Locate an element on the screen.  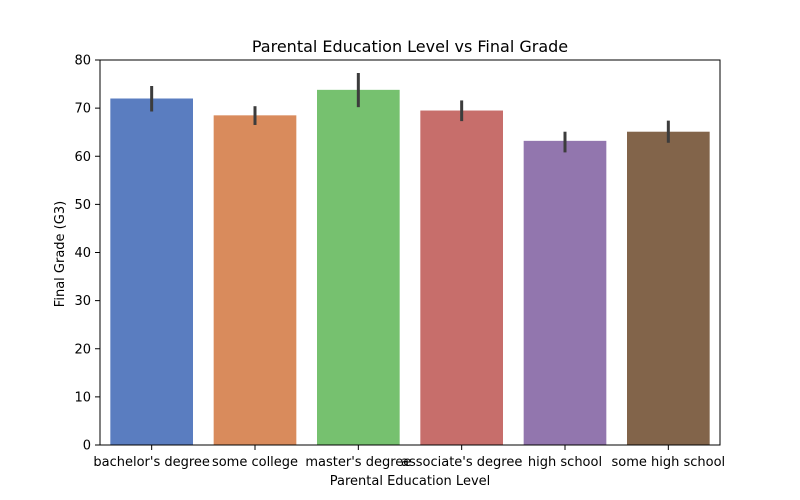
y-tick-label-5: 50 is located at coordinates (82, 205).